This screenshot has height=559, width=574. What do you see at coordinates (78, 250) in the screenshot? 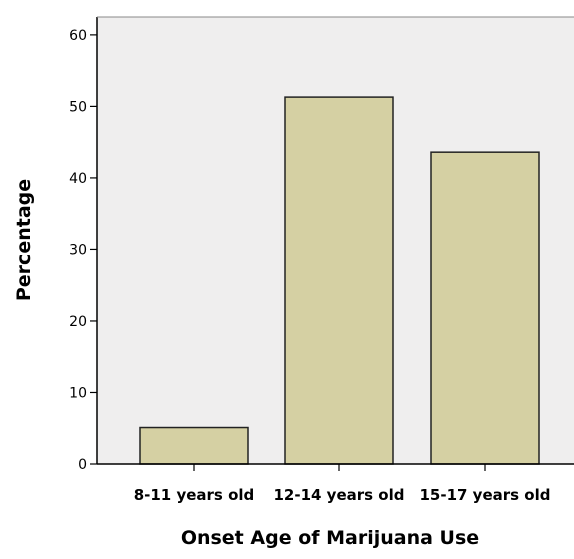
I see `y-tick-label: 30` at bounding box center [78, 250].